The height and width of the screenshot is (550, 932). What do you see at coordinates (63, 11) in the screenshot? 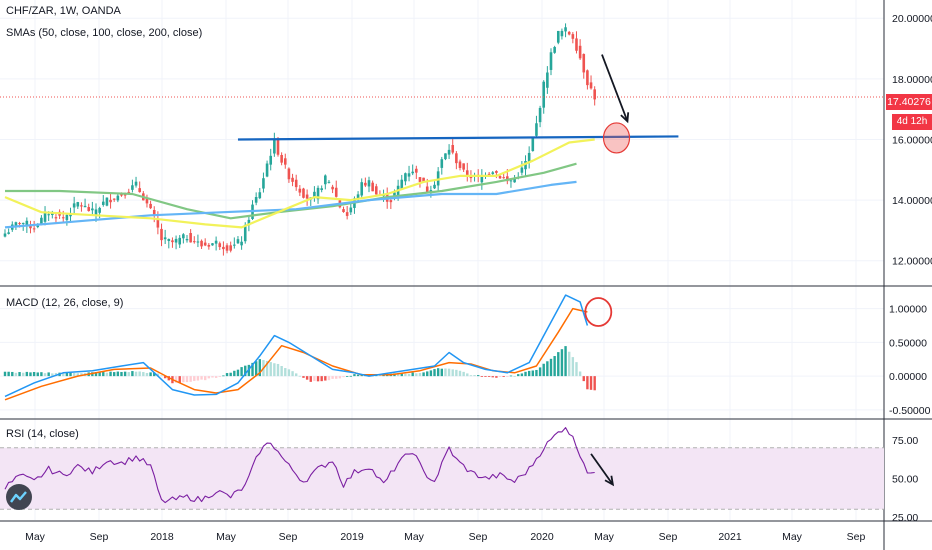
I see `symbol-title: CHF/ZAR, 1W, OANDA` at bounding box center [63, 11].